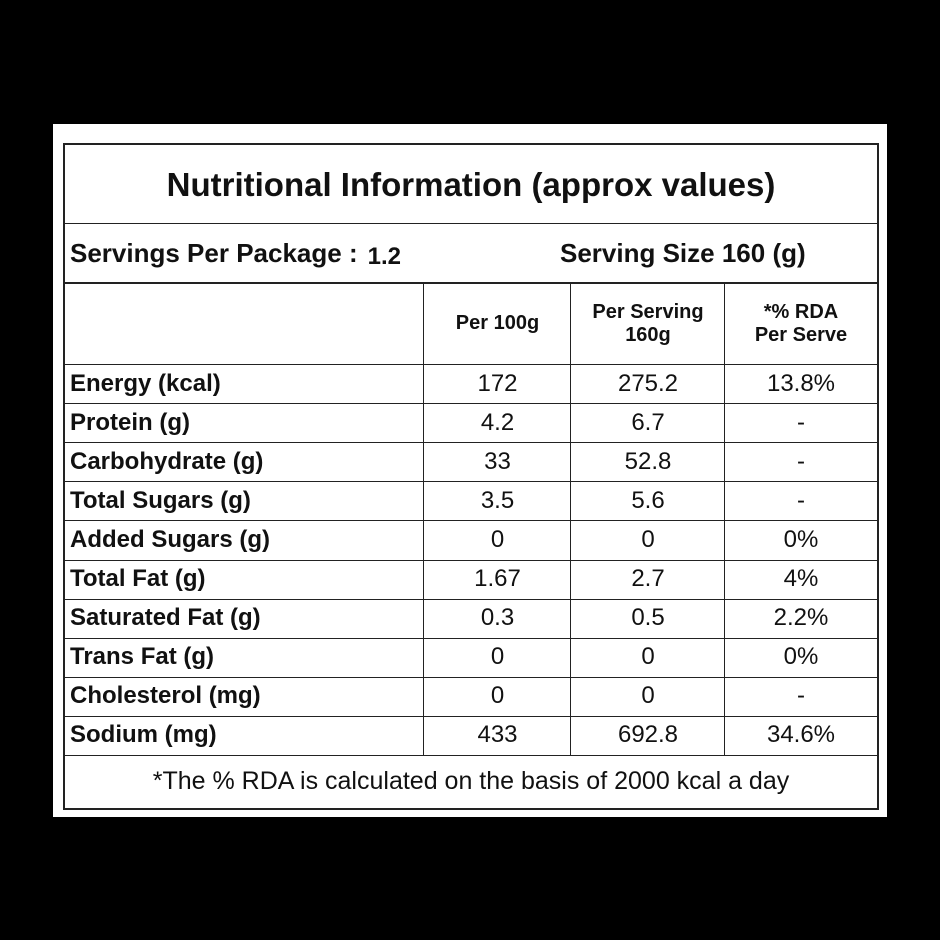 Image resolution: width=940 pixels, height=940 pixels. I want to click on header-rda: *% RDA Per Serve, so click(801, 323).